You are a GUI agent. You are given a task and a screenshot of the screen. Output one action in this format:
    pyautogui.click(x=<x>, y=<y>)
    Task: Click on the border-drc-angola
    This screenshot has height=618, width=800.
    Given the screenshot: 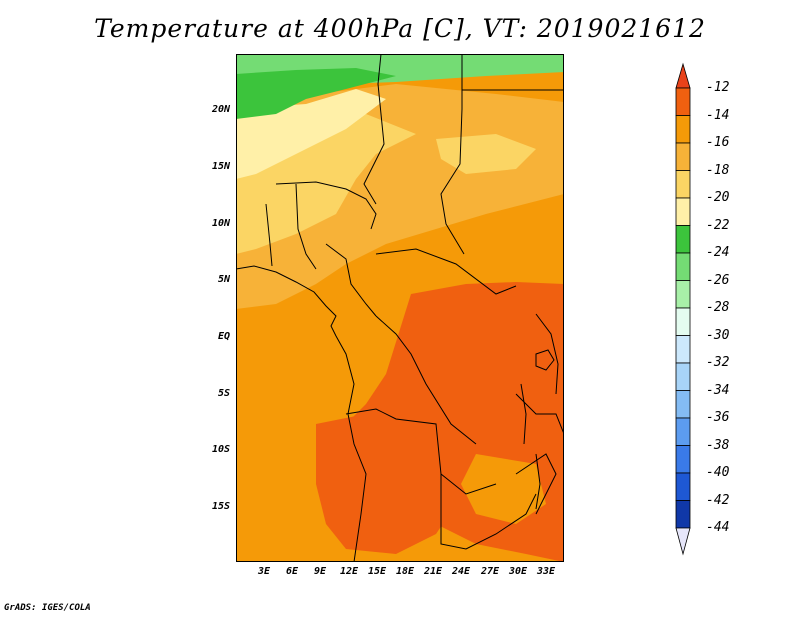 What is the action you would take?
    pyautogui.click(x=421, y=451)
    